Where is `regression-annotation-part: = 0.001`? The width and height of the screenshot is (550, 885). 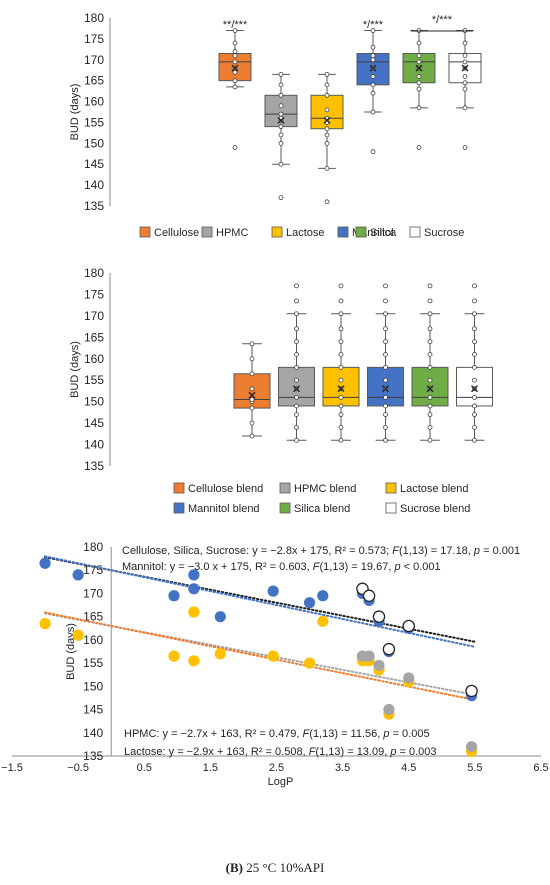
regression-annotation-part: = 0.001 is located at coordinates (500, 551).